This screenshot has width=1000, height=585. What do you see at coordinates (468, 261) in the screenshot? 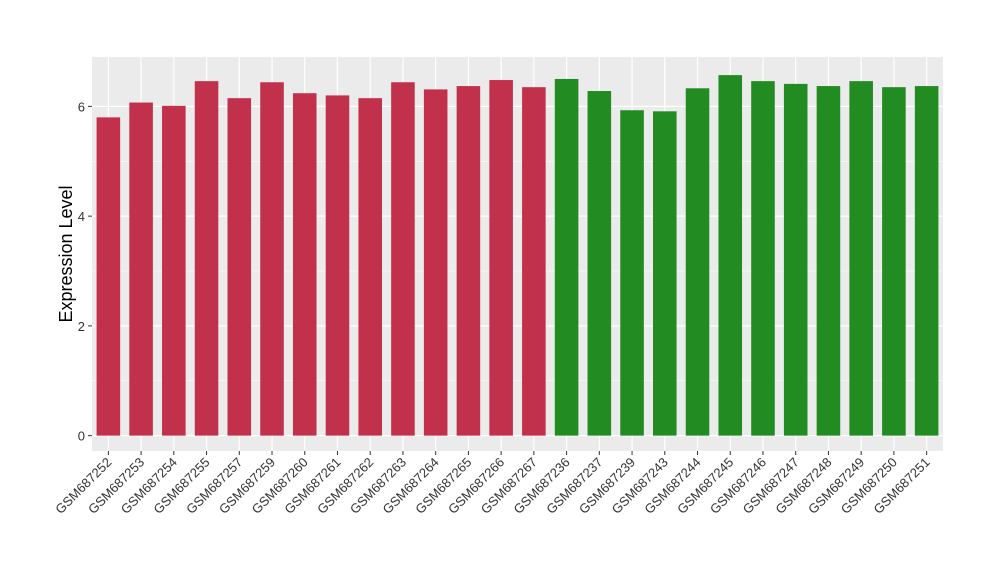
I see `bar-GSM687265` at bounding box center [468, 261].